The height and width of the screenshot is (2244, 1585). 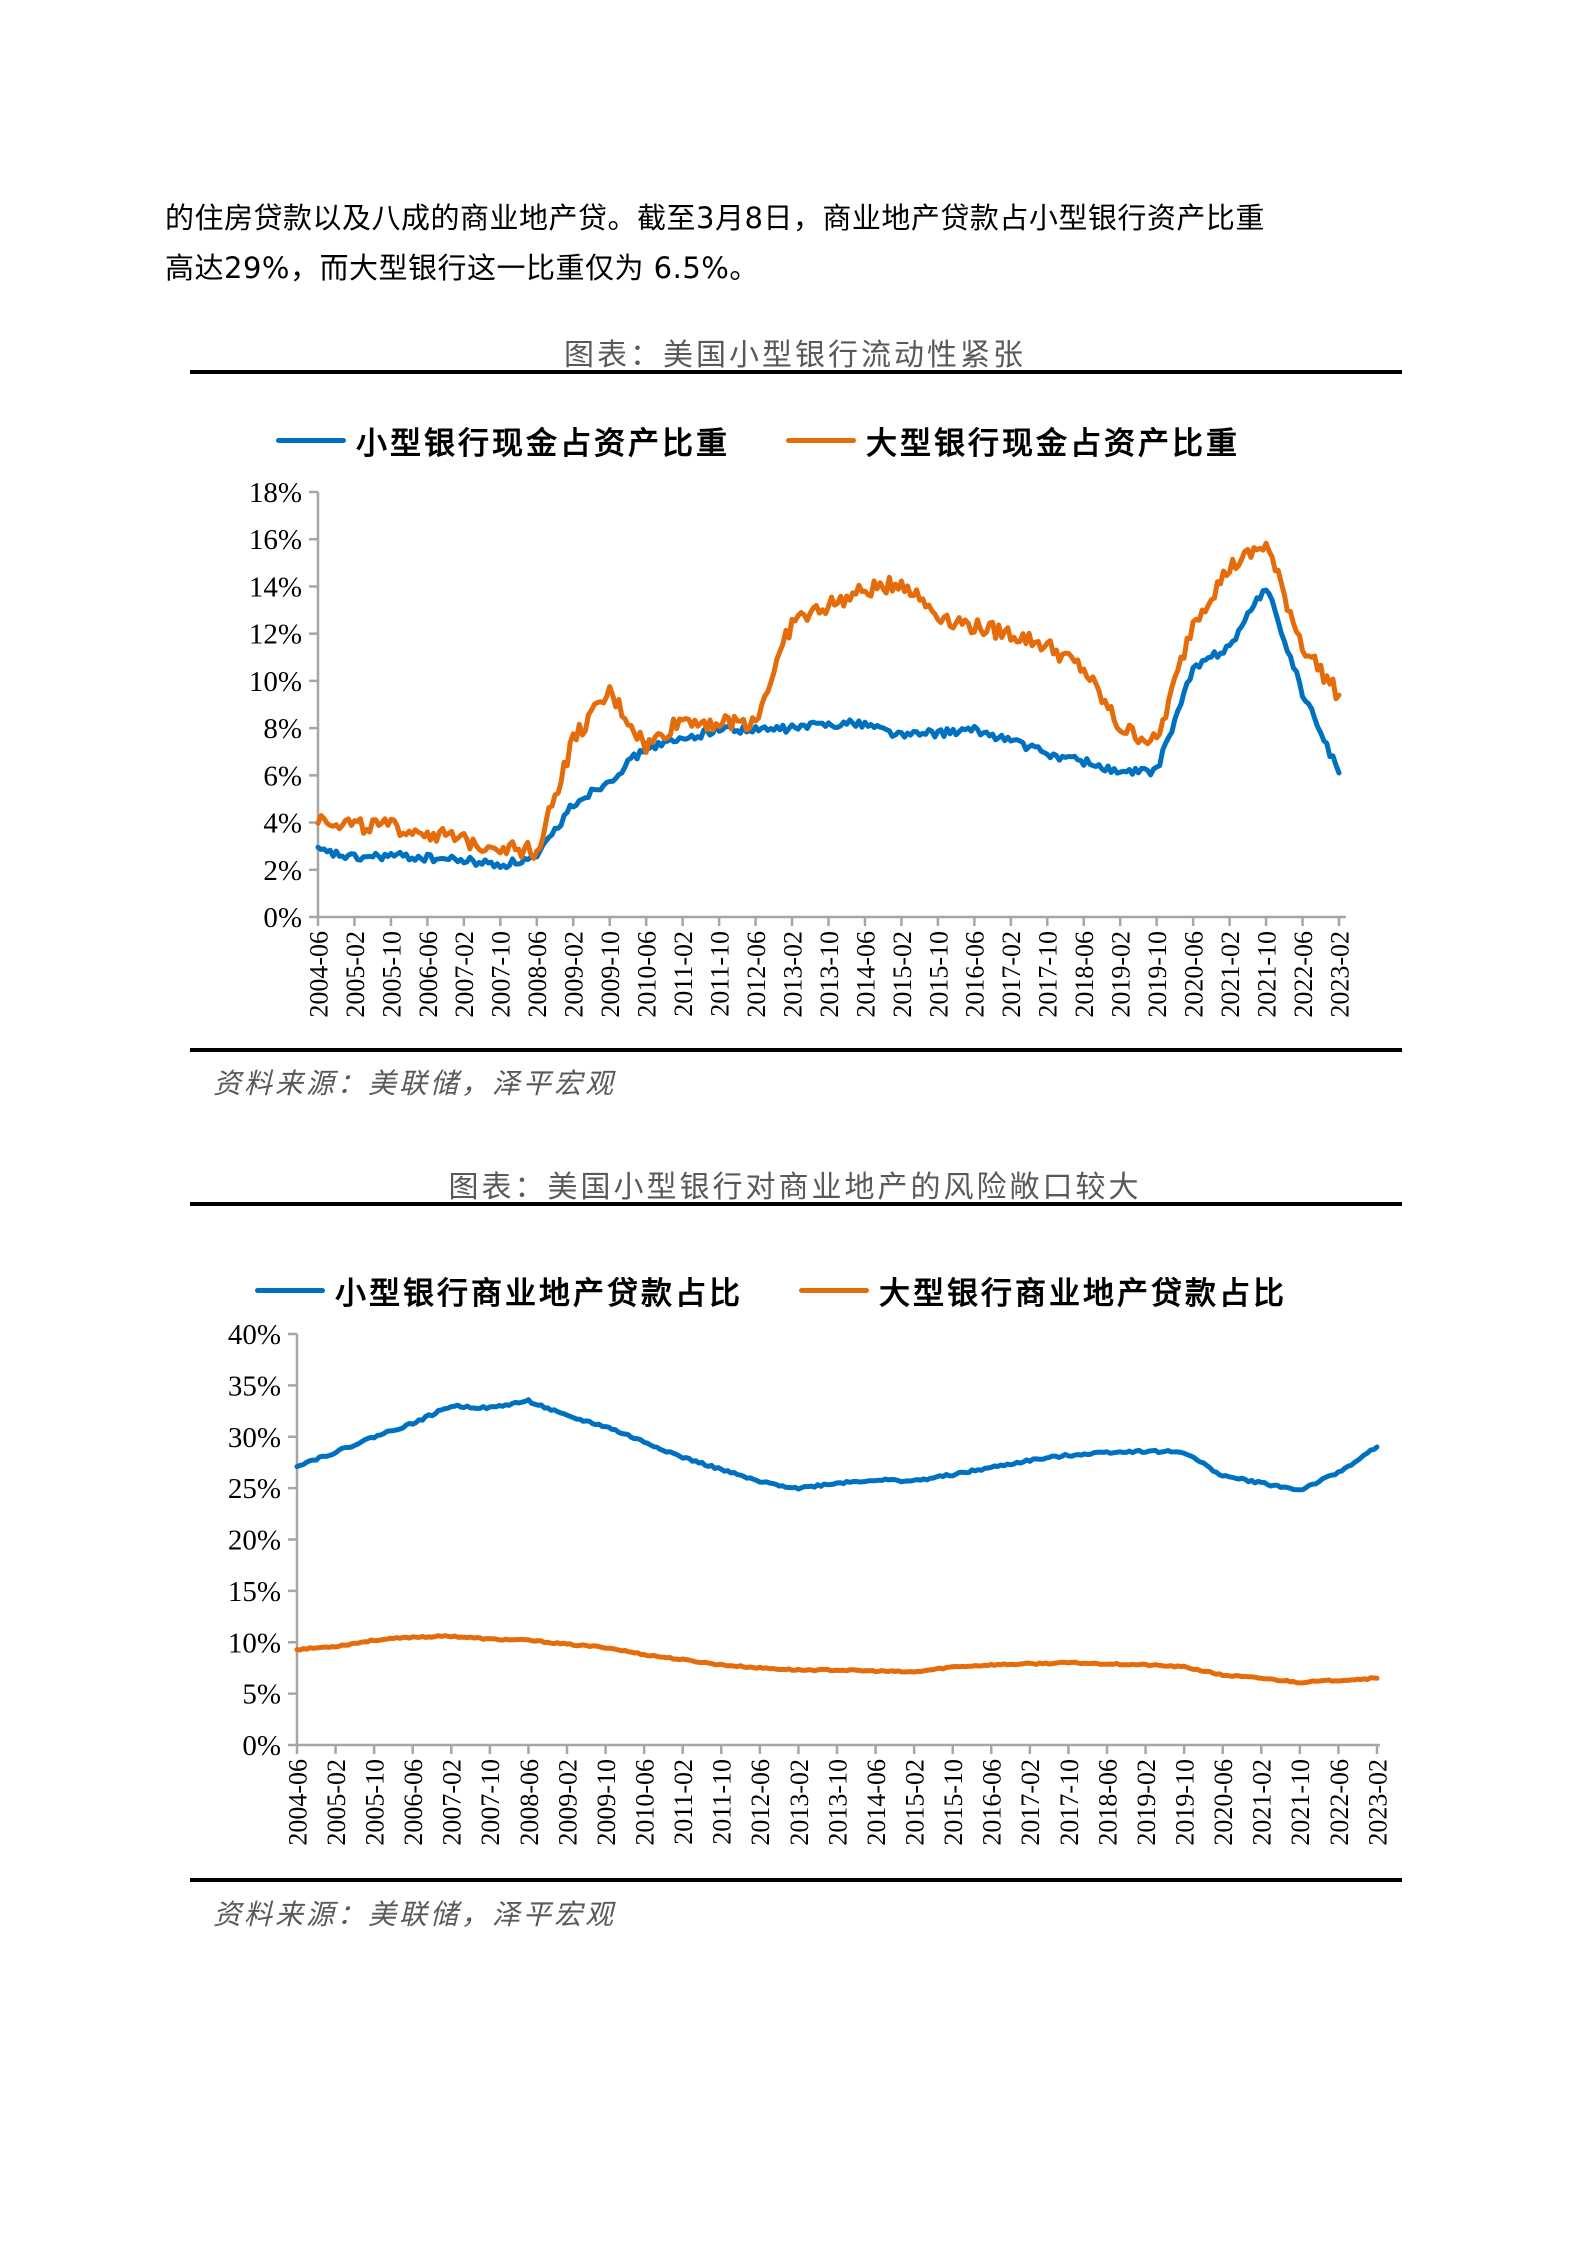 I want to click on y-tick-label: 4%, so click(x=282, y=824).